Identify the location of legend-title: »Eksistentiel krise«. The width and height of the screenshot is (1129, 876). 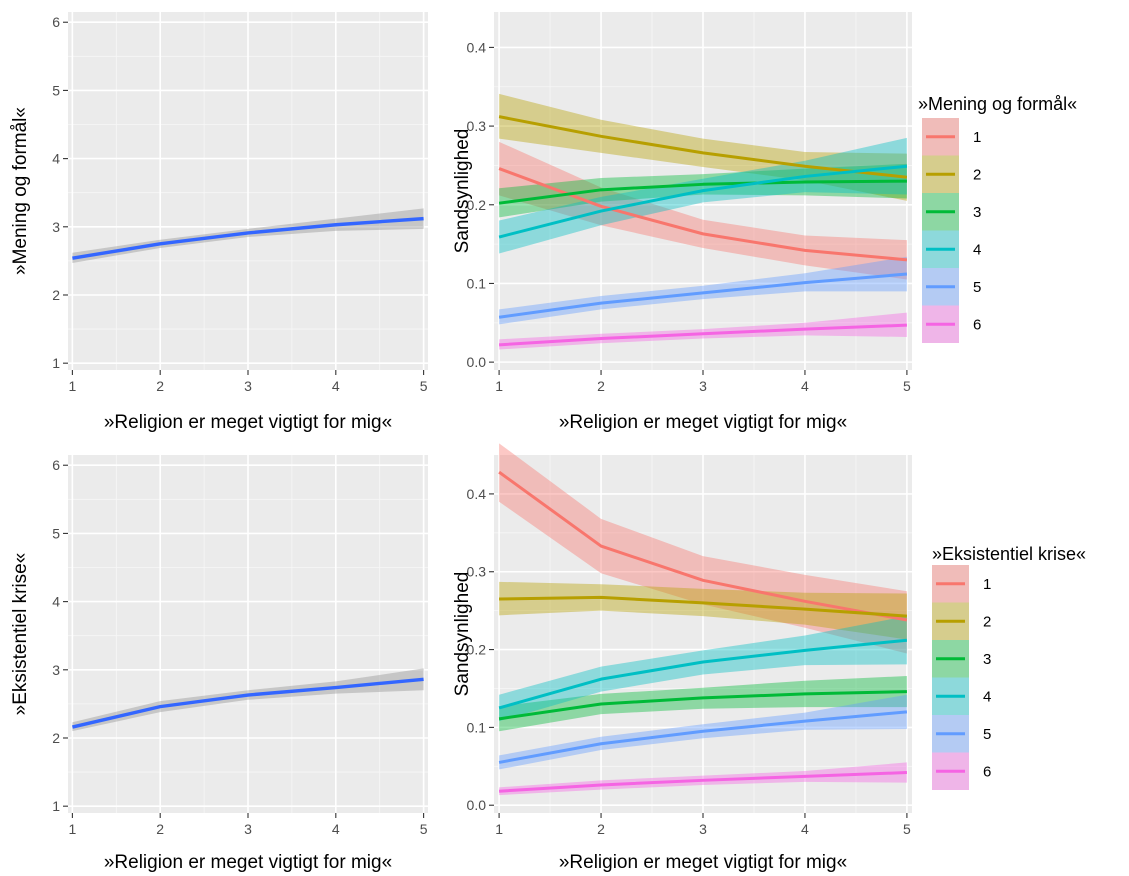
(1009, 554).